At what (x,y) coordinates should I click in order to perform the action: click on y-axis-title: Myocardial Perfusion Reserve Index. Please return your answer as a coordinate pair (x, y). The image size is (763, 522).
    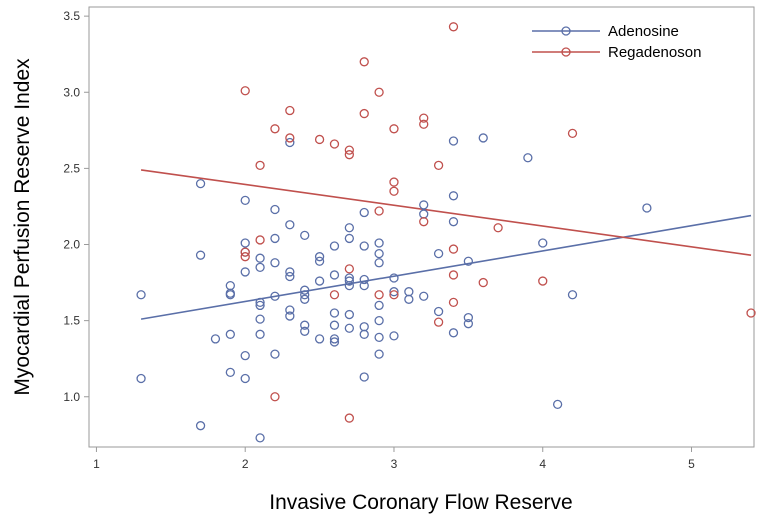
    Looking at the image, I should click on (22, 227).